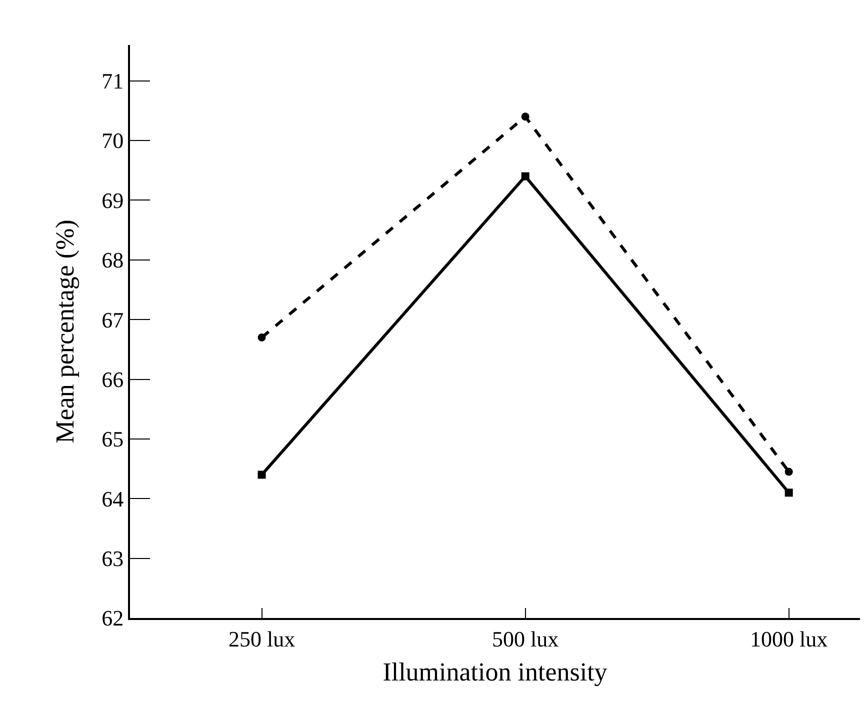 Image resolution: width=868 pixels, height=713 pixels. What do you see at coordinates (113, 499) in the screenshot?
I see `y-tick-label: 64` at bounding box center [113, 499].